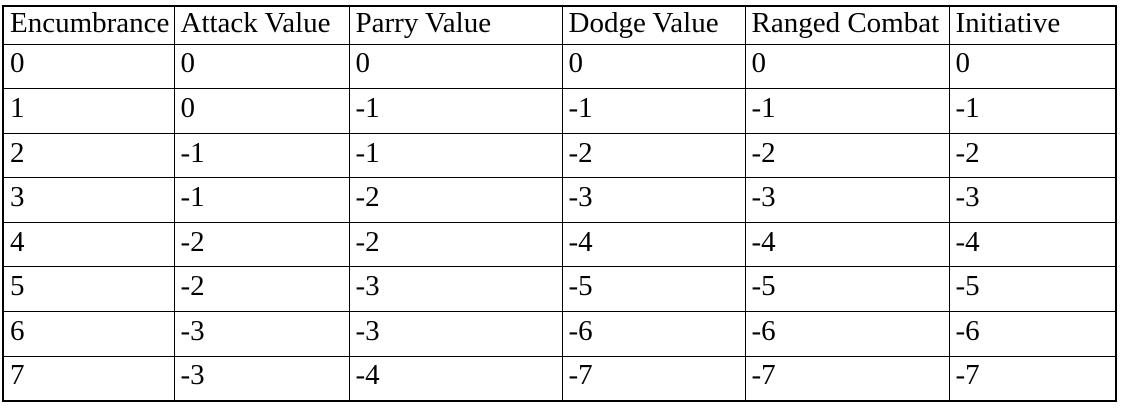 The width and height of the screenshot is (1121, 416). I want to click on table-row: 1 0 -1 -1 -1 -1, so click(559, 111).